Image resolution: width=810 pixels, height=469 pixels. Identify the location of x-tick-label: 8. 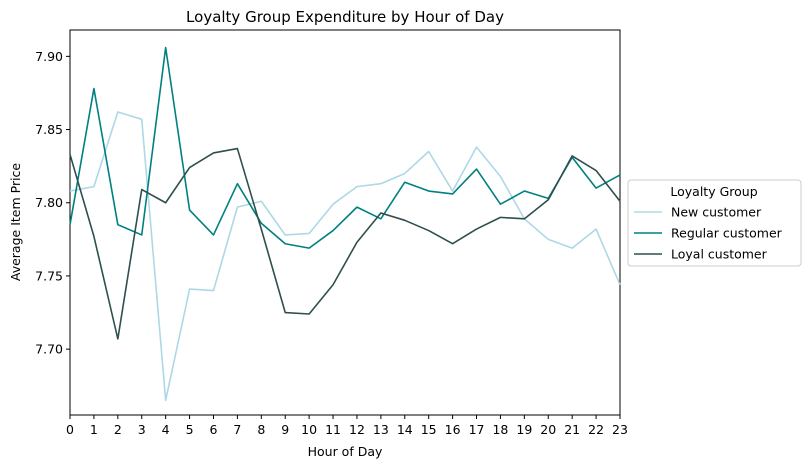
(261, 429).